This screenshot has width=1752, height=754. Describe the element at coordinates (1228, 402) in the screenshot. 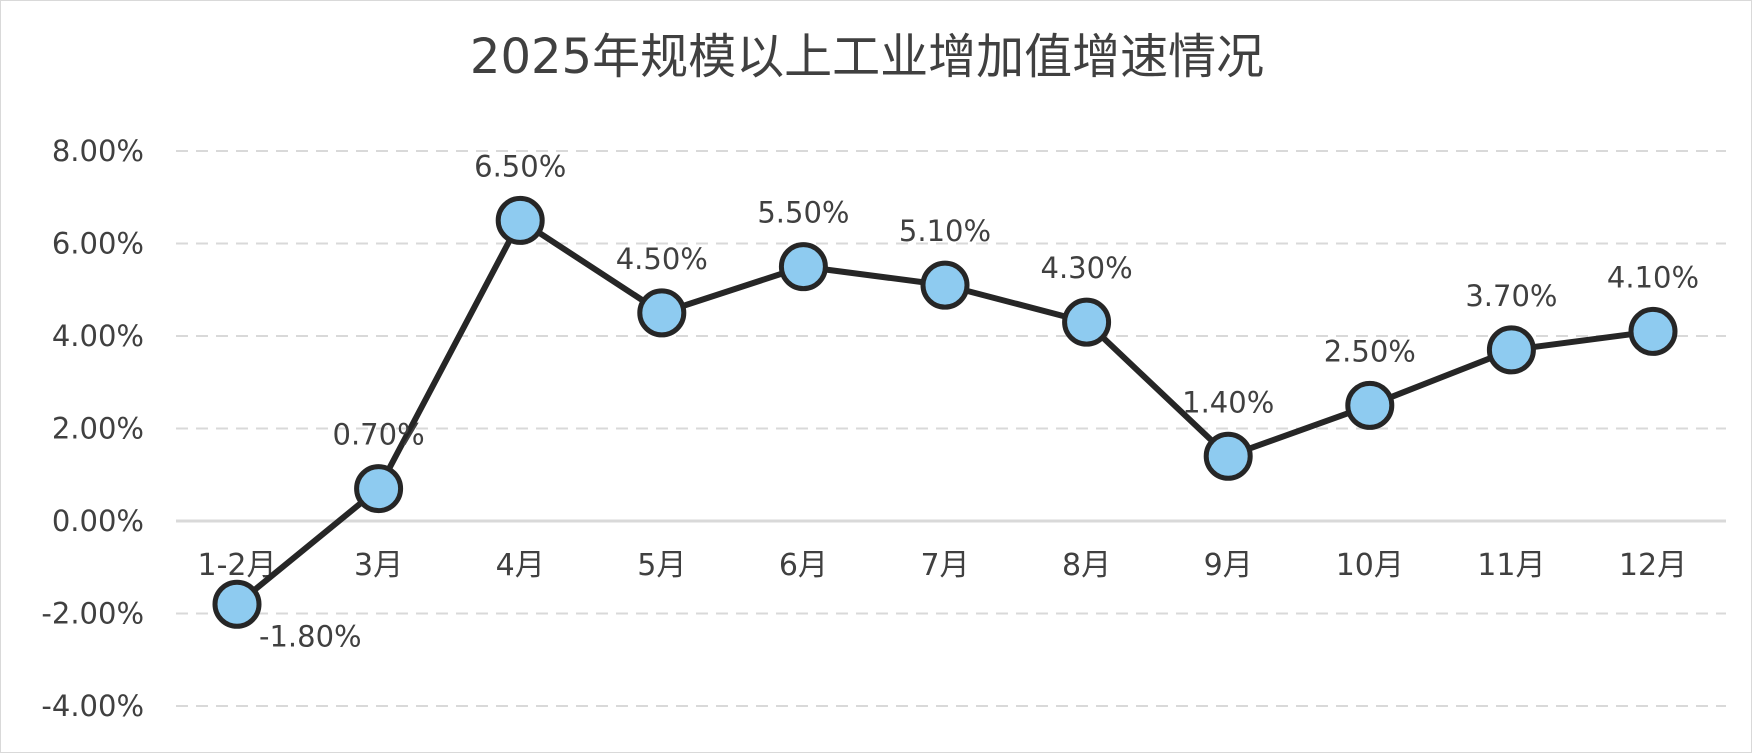

I see `data-label: 1.40%` at that location.